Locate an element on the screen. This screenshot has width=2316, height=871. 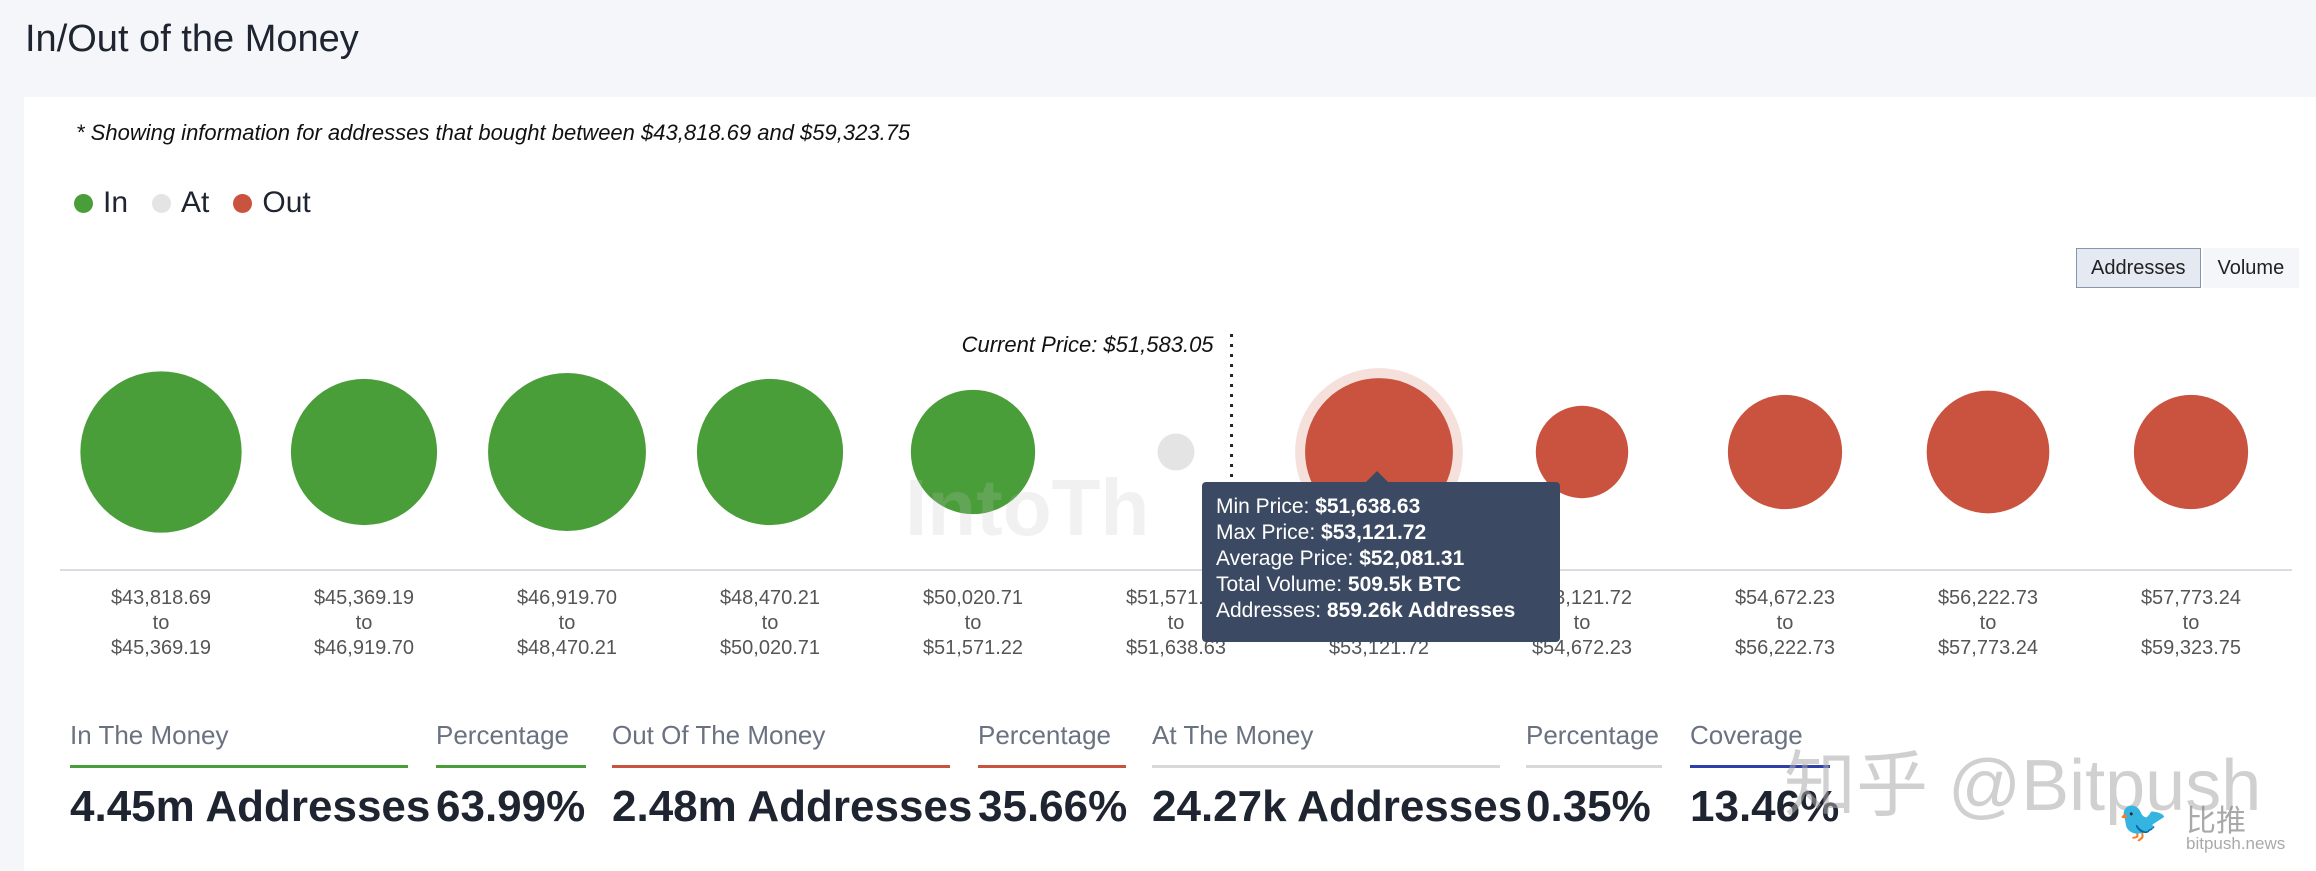
stat-value: 24.27k Addresses is located at coordinates (1337, 806).